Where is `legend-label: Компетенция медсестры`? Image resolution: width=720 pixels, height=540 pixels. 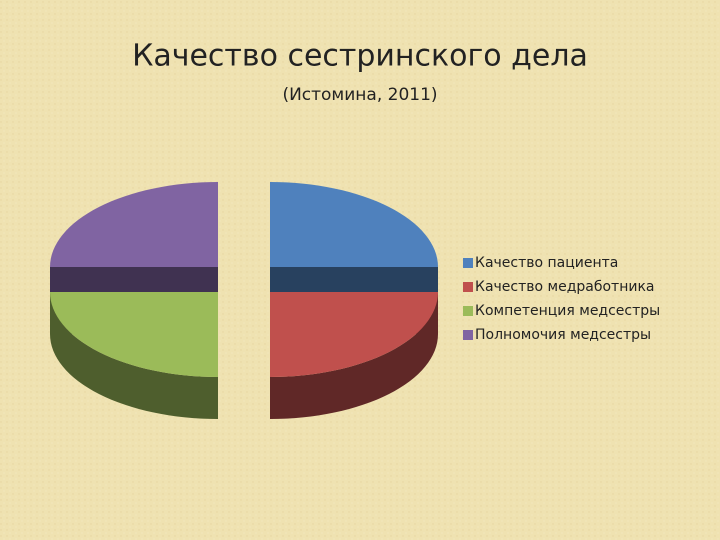 legend-label: Компетенция медсестры is located at coordinates (567, 311).